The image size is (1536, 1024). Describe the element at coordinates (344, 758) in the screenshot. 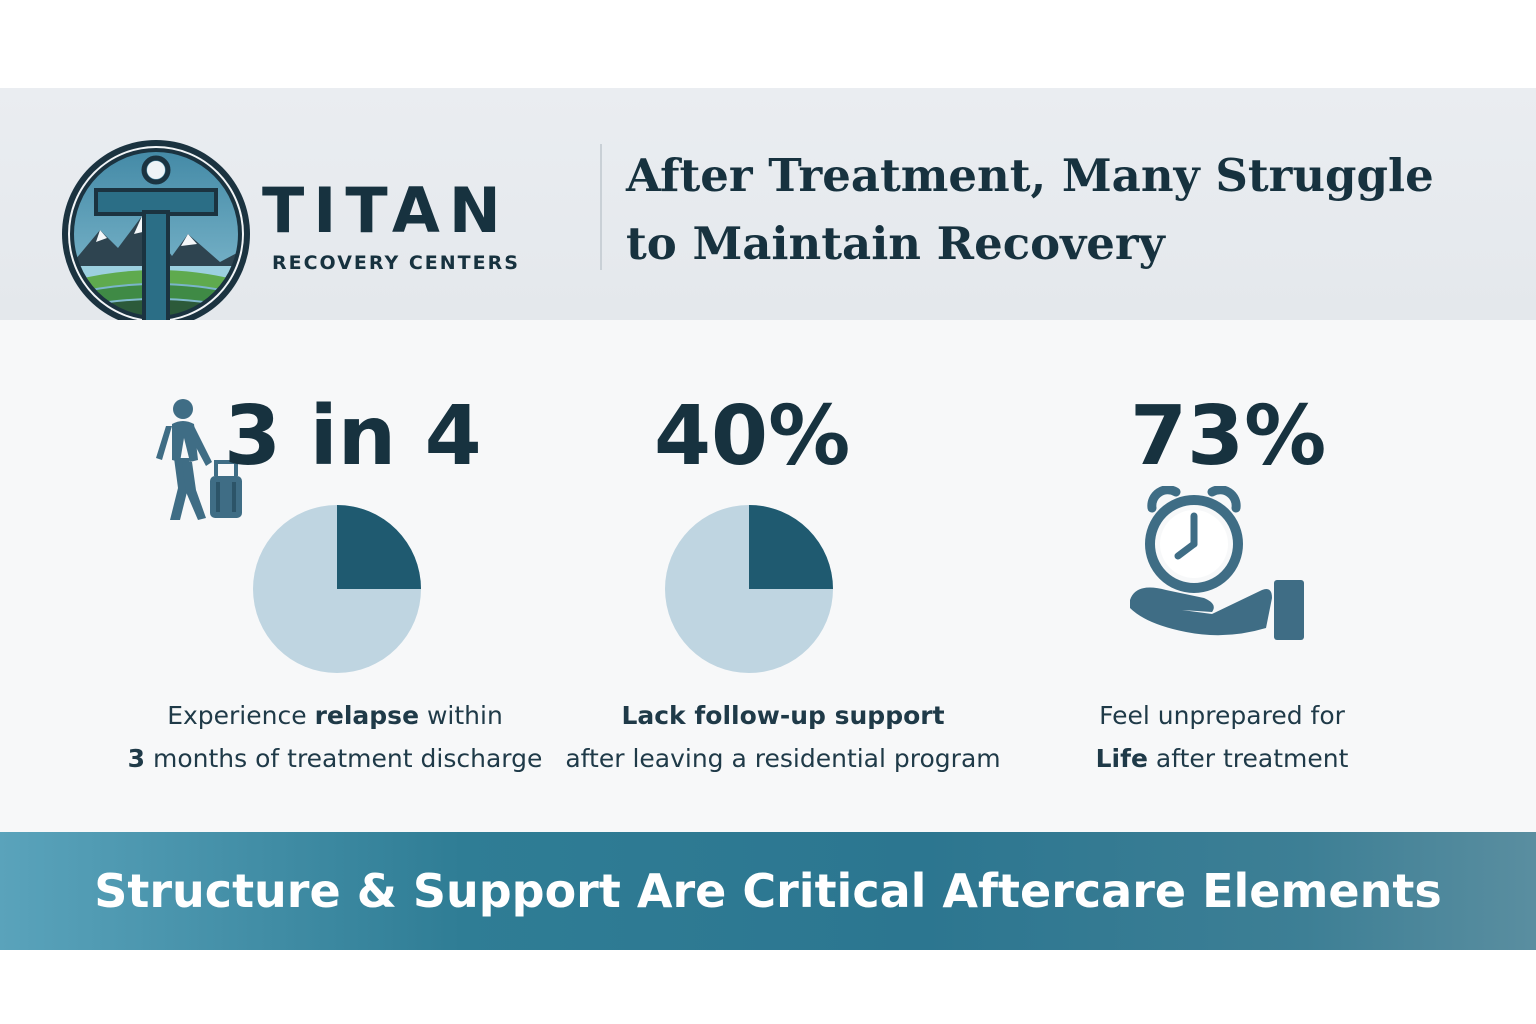

I see `caption-text: months of treatment discharge` at that location.